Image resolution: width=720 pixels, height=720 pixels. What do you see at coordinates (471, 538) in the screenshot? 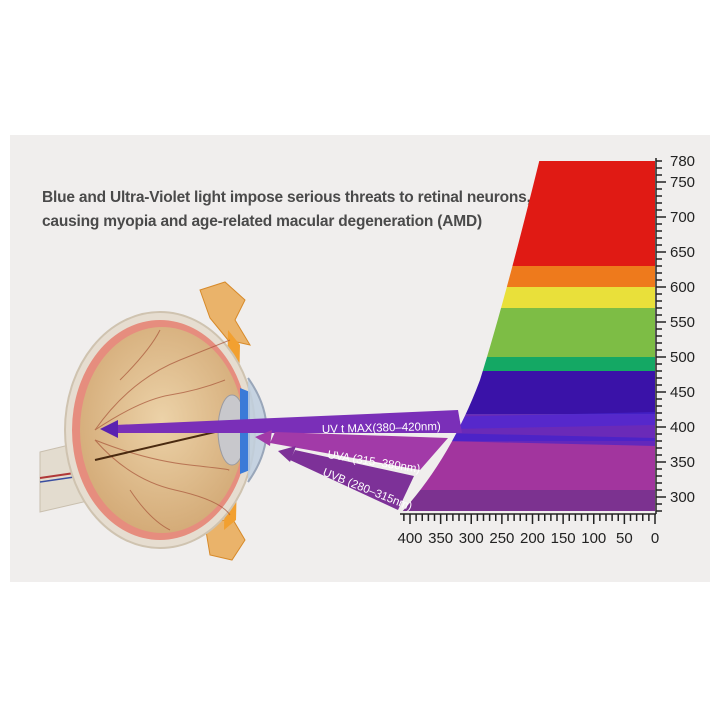
I see `intensity-label: 300` at bounding box center [471, 538].